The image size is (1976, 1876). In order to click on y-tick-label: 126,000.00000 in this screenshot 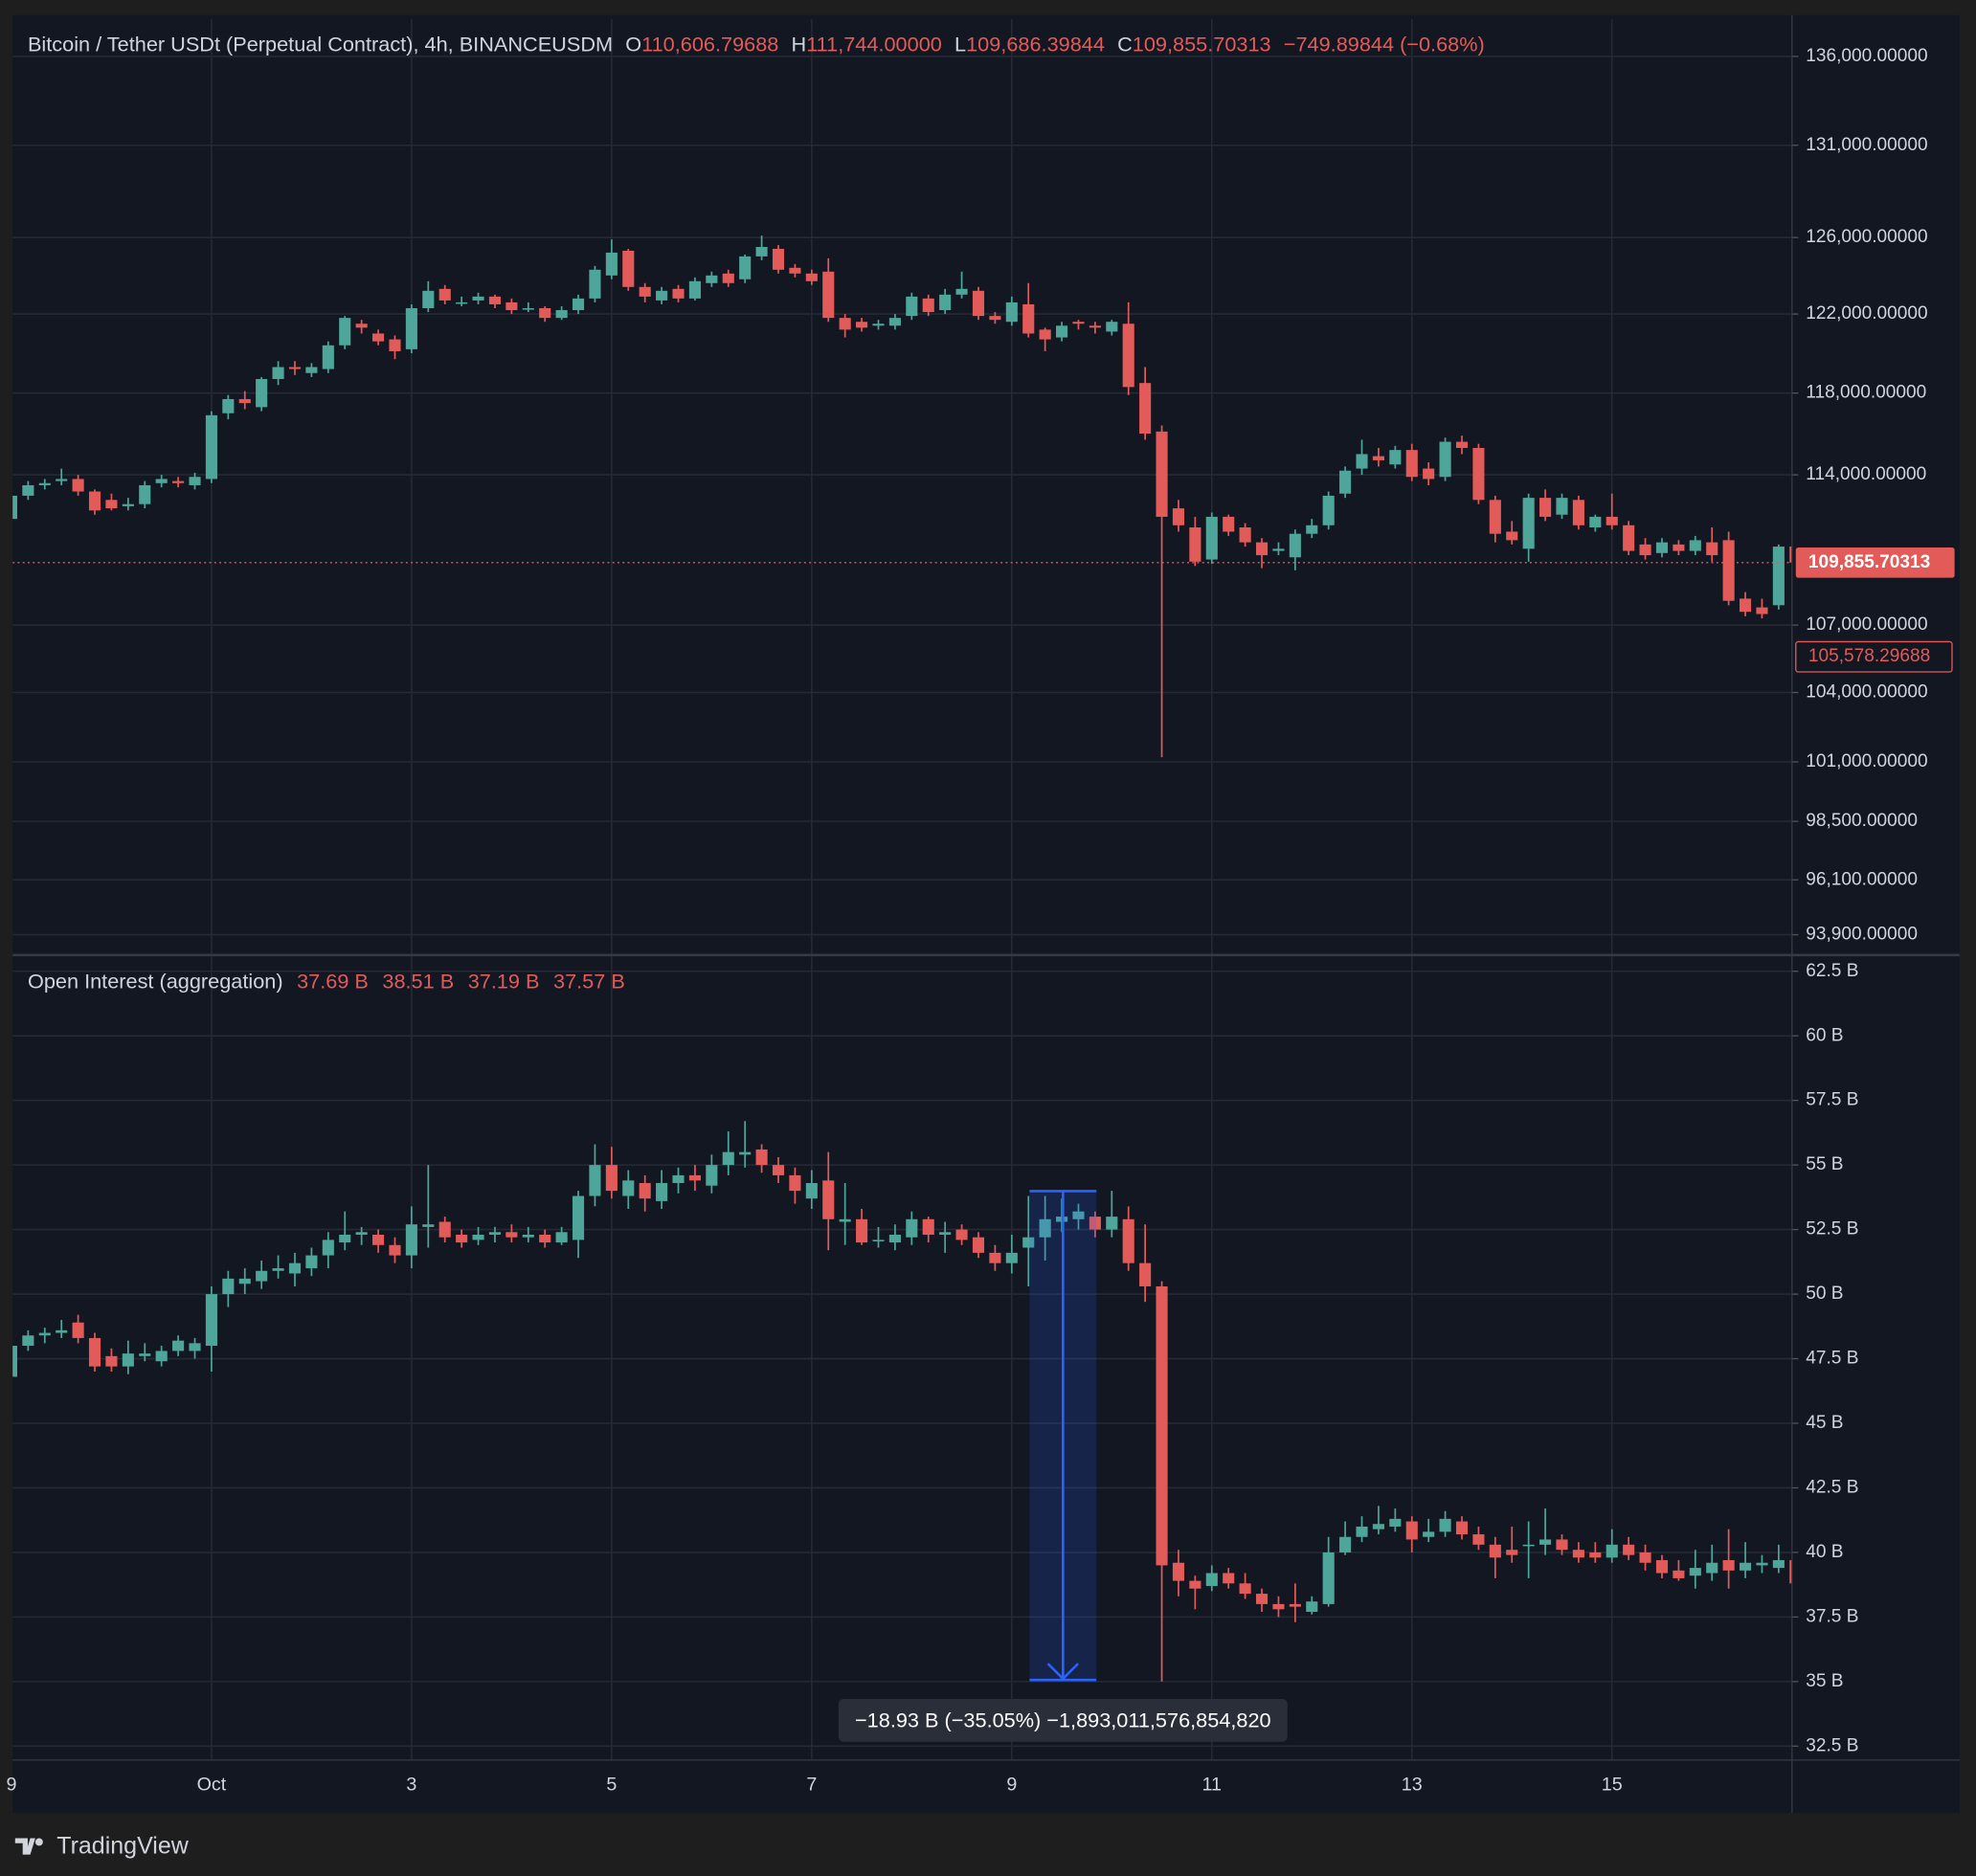, I will do `click(1867, 237)`.